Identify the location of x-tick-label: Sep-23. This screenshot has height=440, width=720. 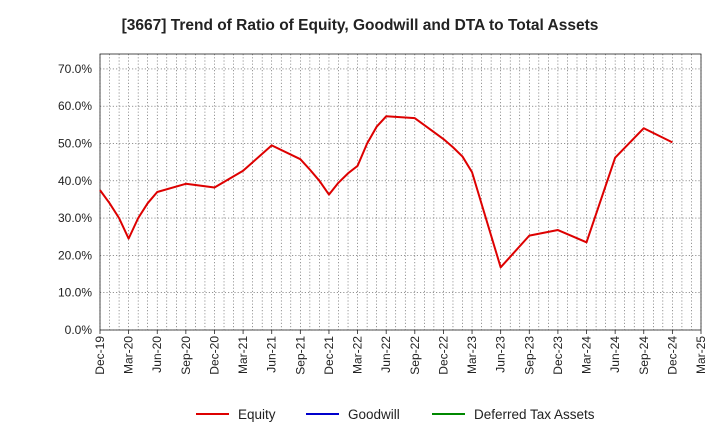
(529, 355).